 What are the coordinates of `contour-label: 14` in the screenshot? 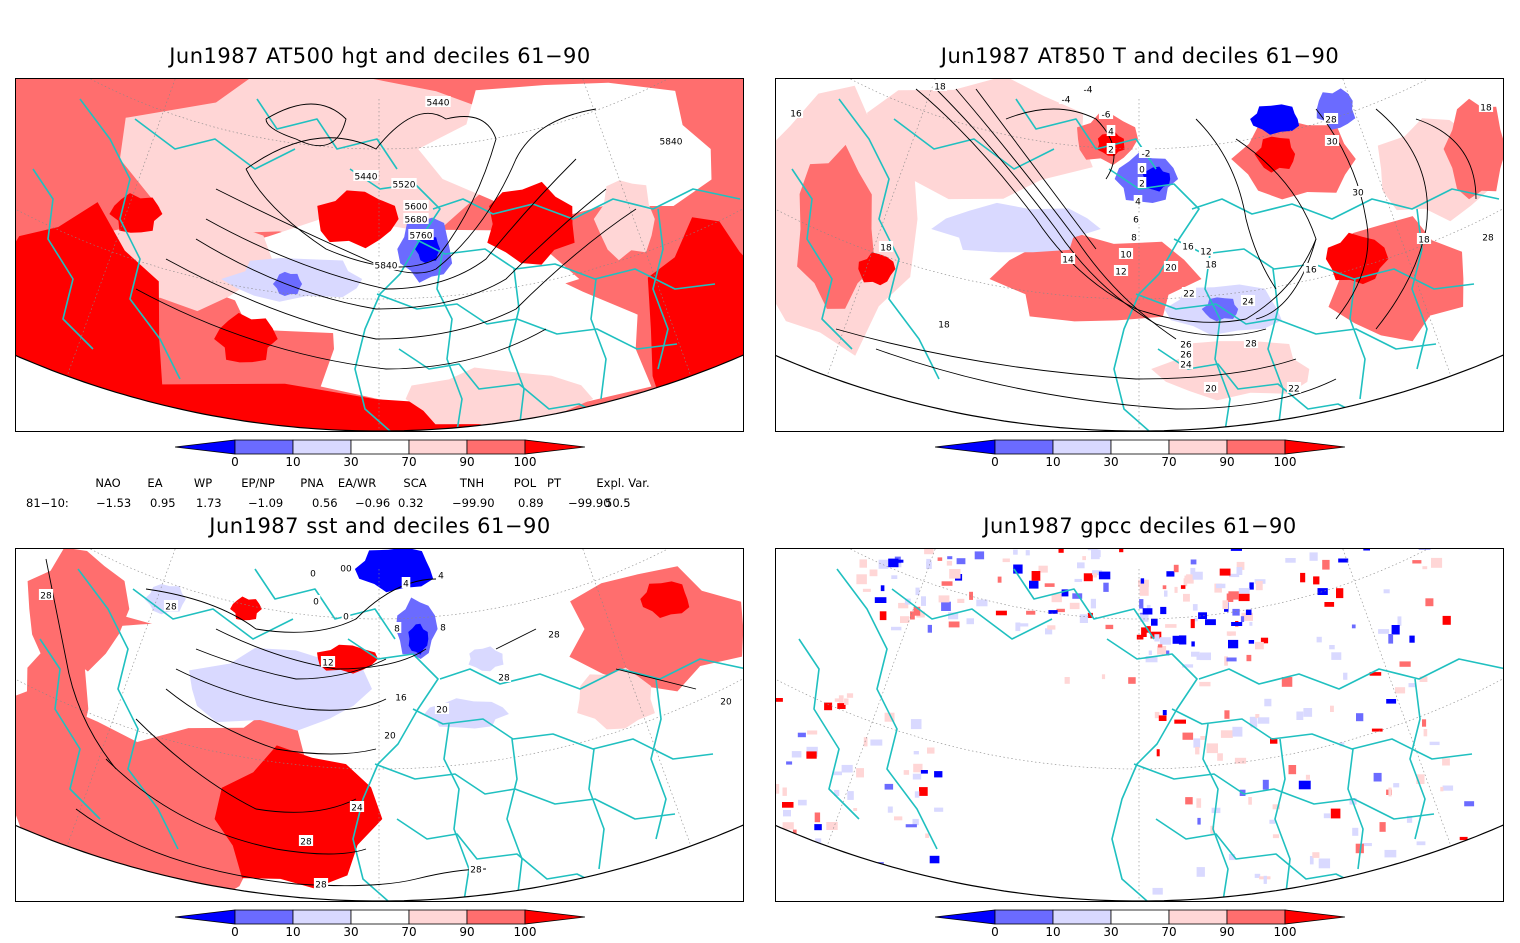 It's located at (1068, 261).